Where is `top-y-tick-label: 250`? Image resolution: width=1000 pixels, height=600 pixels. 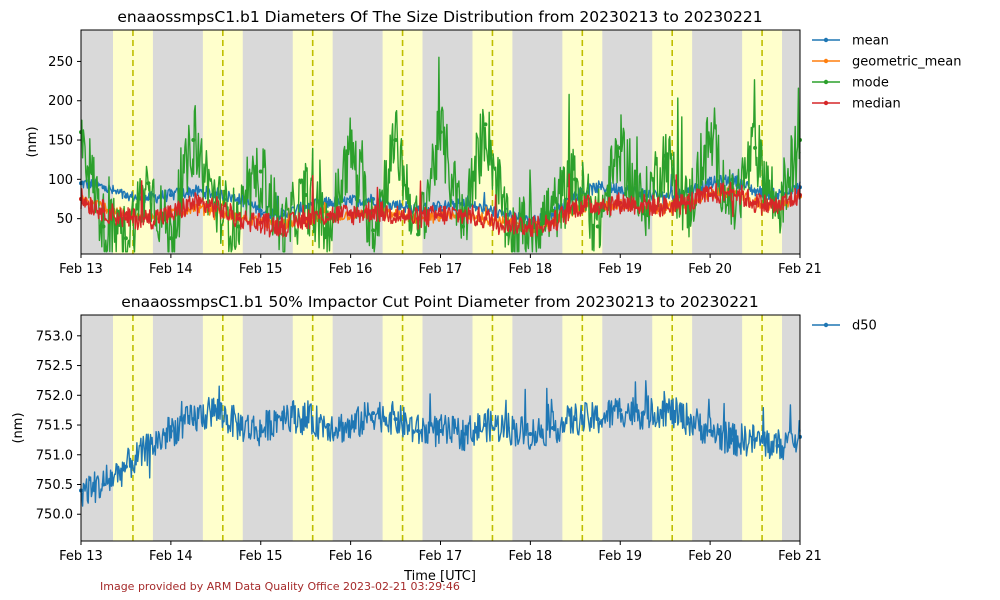
top-y-tick-label: 250 is located at coordinates (60, 62).